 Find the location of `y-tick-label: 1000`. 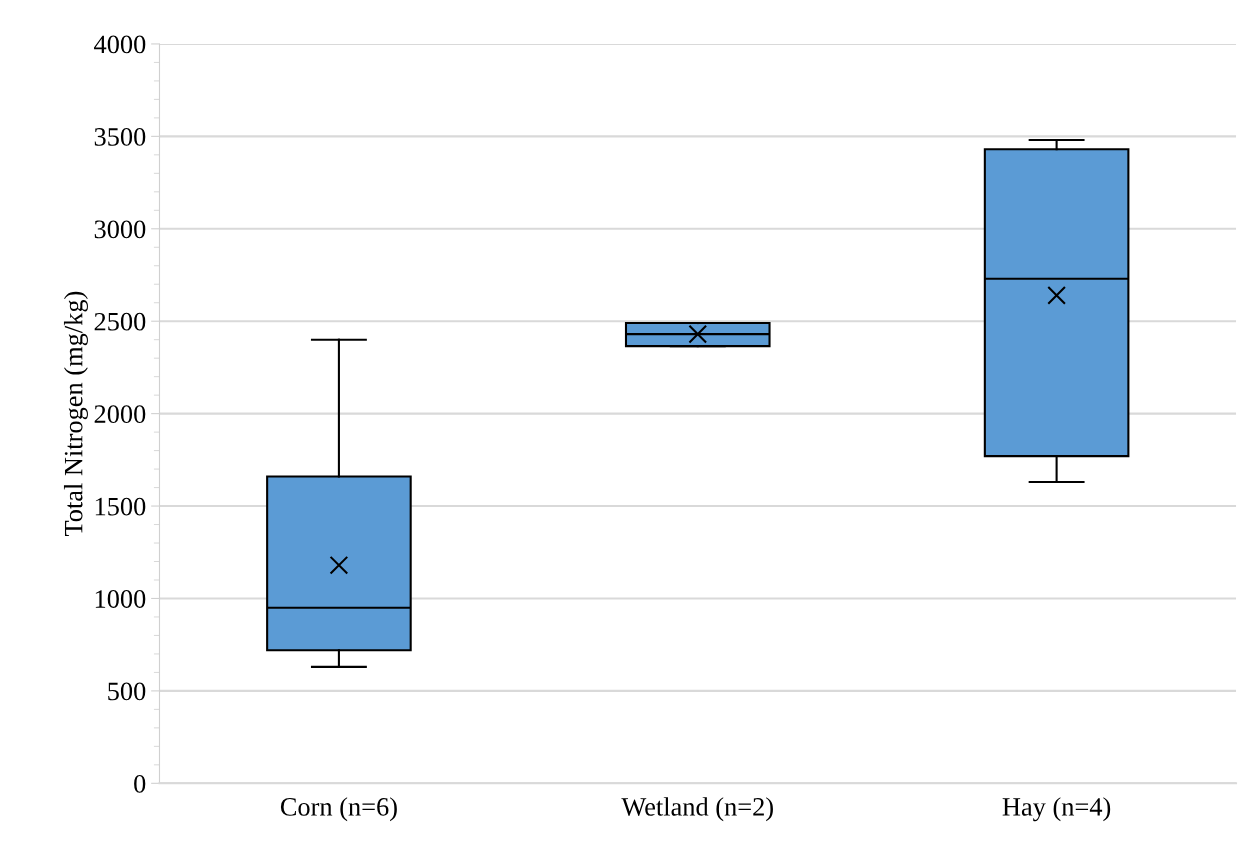

y-tick-label: 1000 is located at coordinates (120, 599).